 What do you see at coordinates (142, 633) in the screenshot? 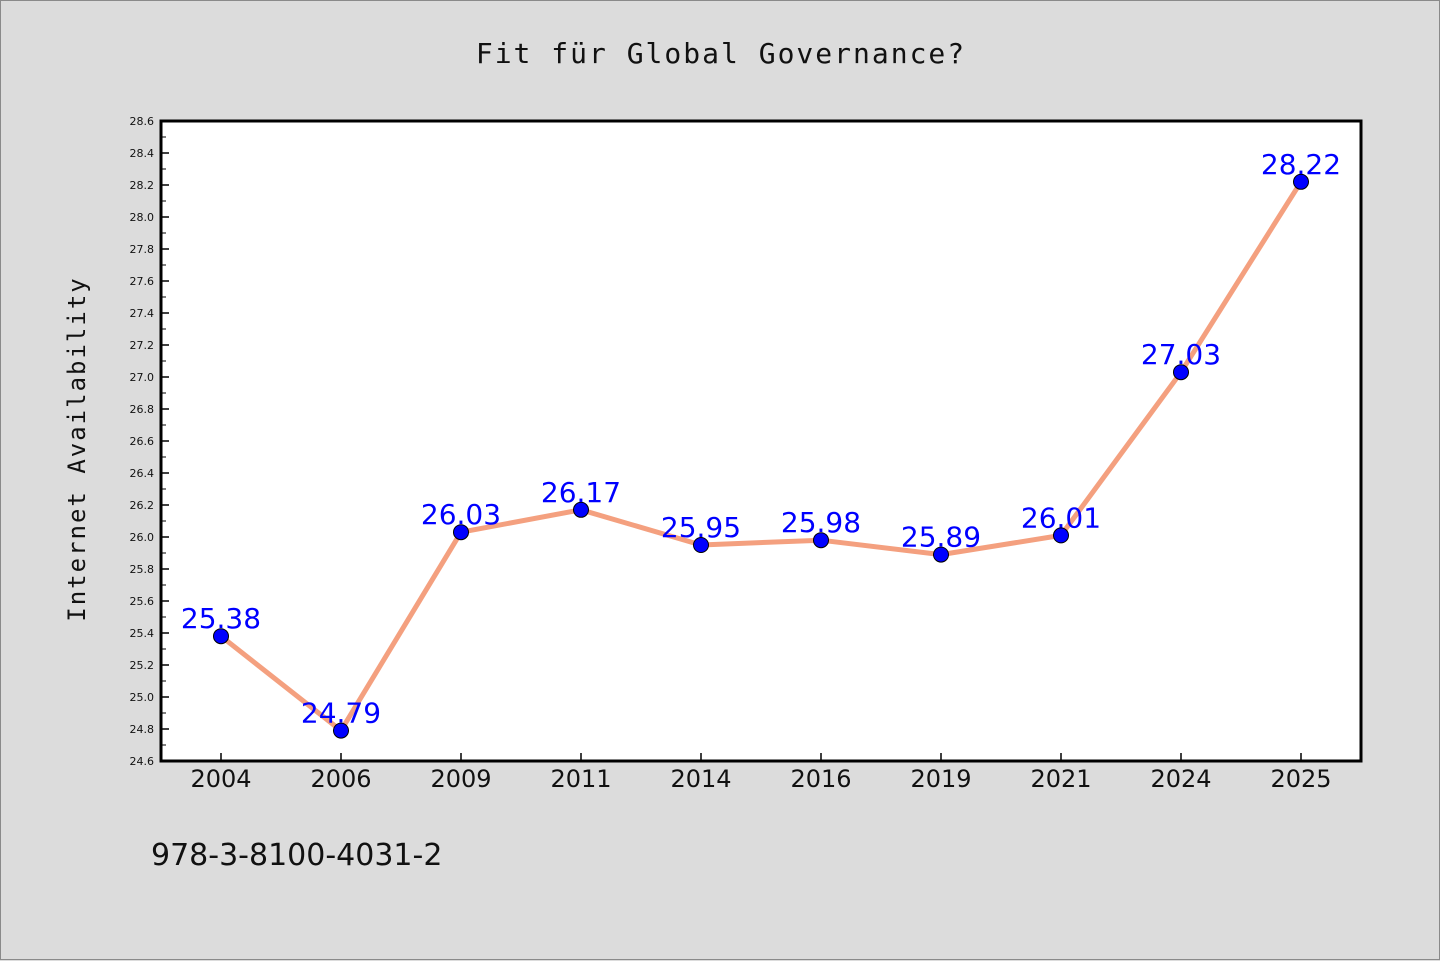
I see `y-tick-label: 25.4` at bounding box center [142, 633].